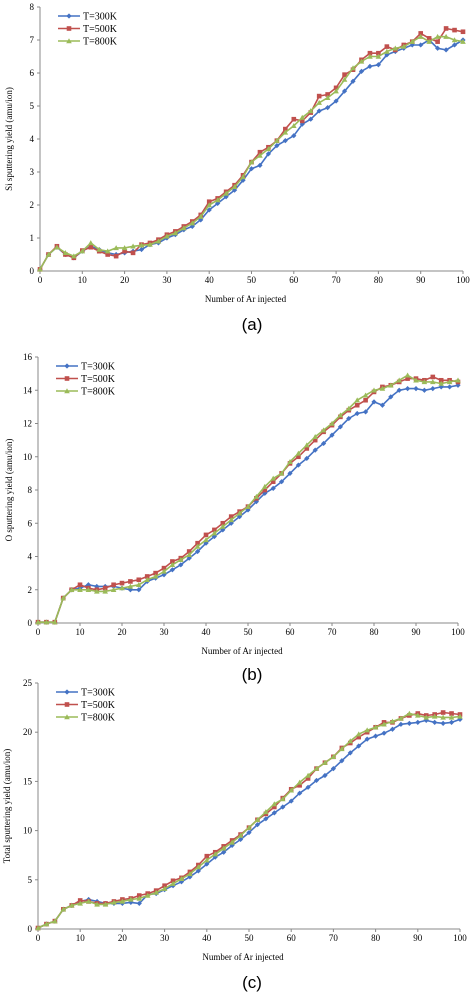  I want to click on y-tick-label: 1, so click(32, 238).